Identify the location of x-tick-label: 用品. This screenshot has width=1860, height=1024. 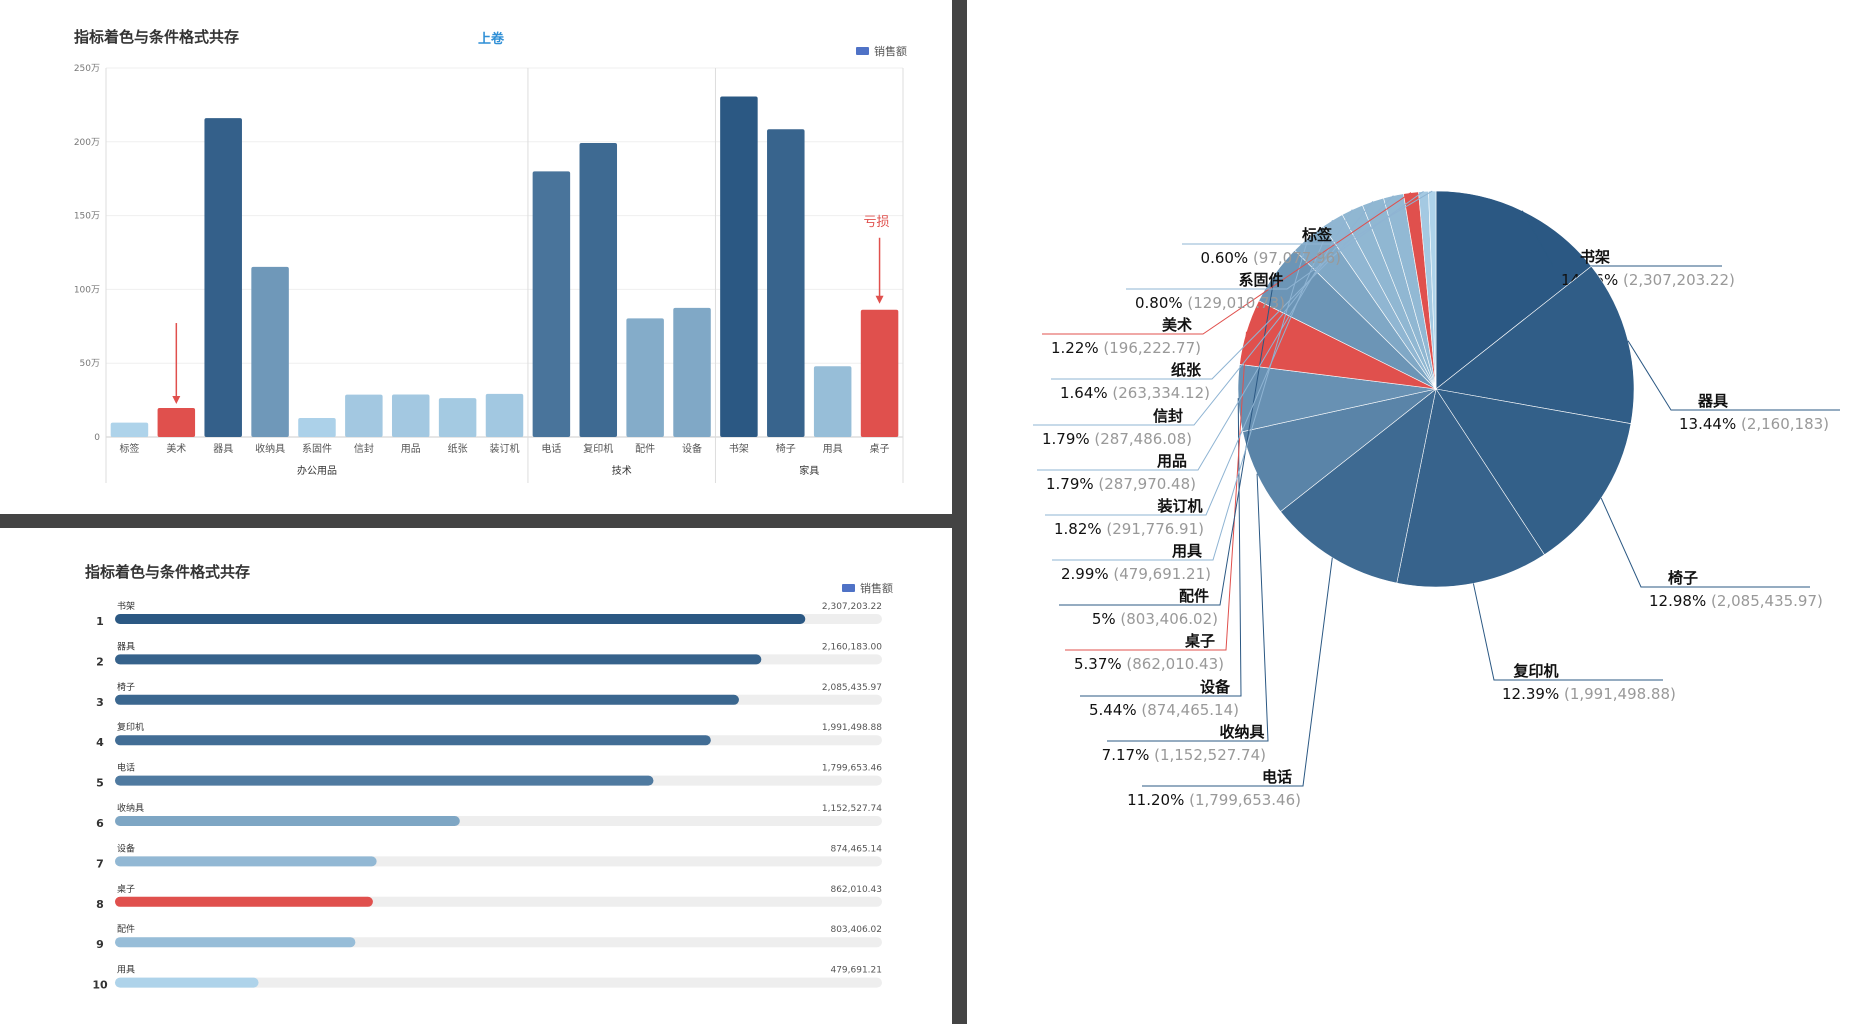
(411, 449).